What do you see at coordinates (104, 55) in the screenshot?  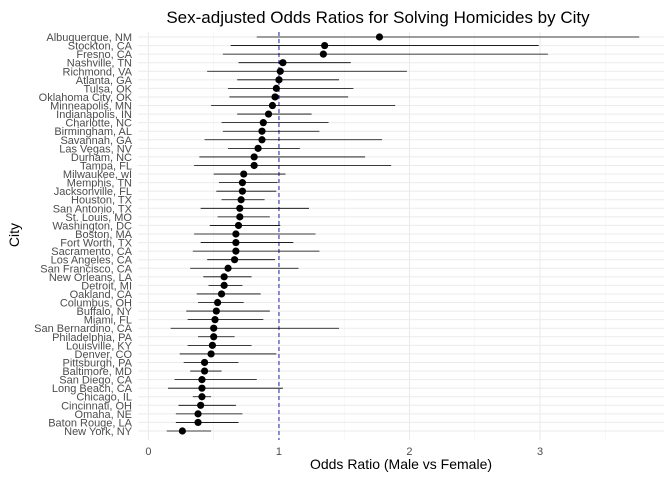 I see `y-tick-label: Fresno, CA` at bounding box center [104, 55].